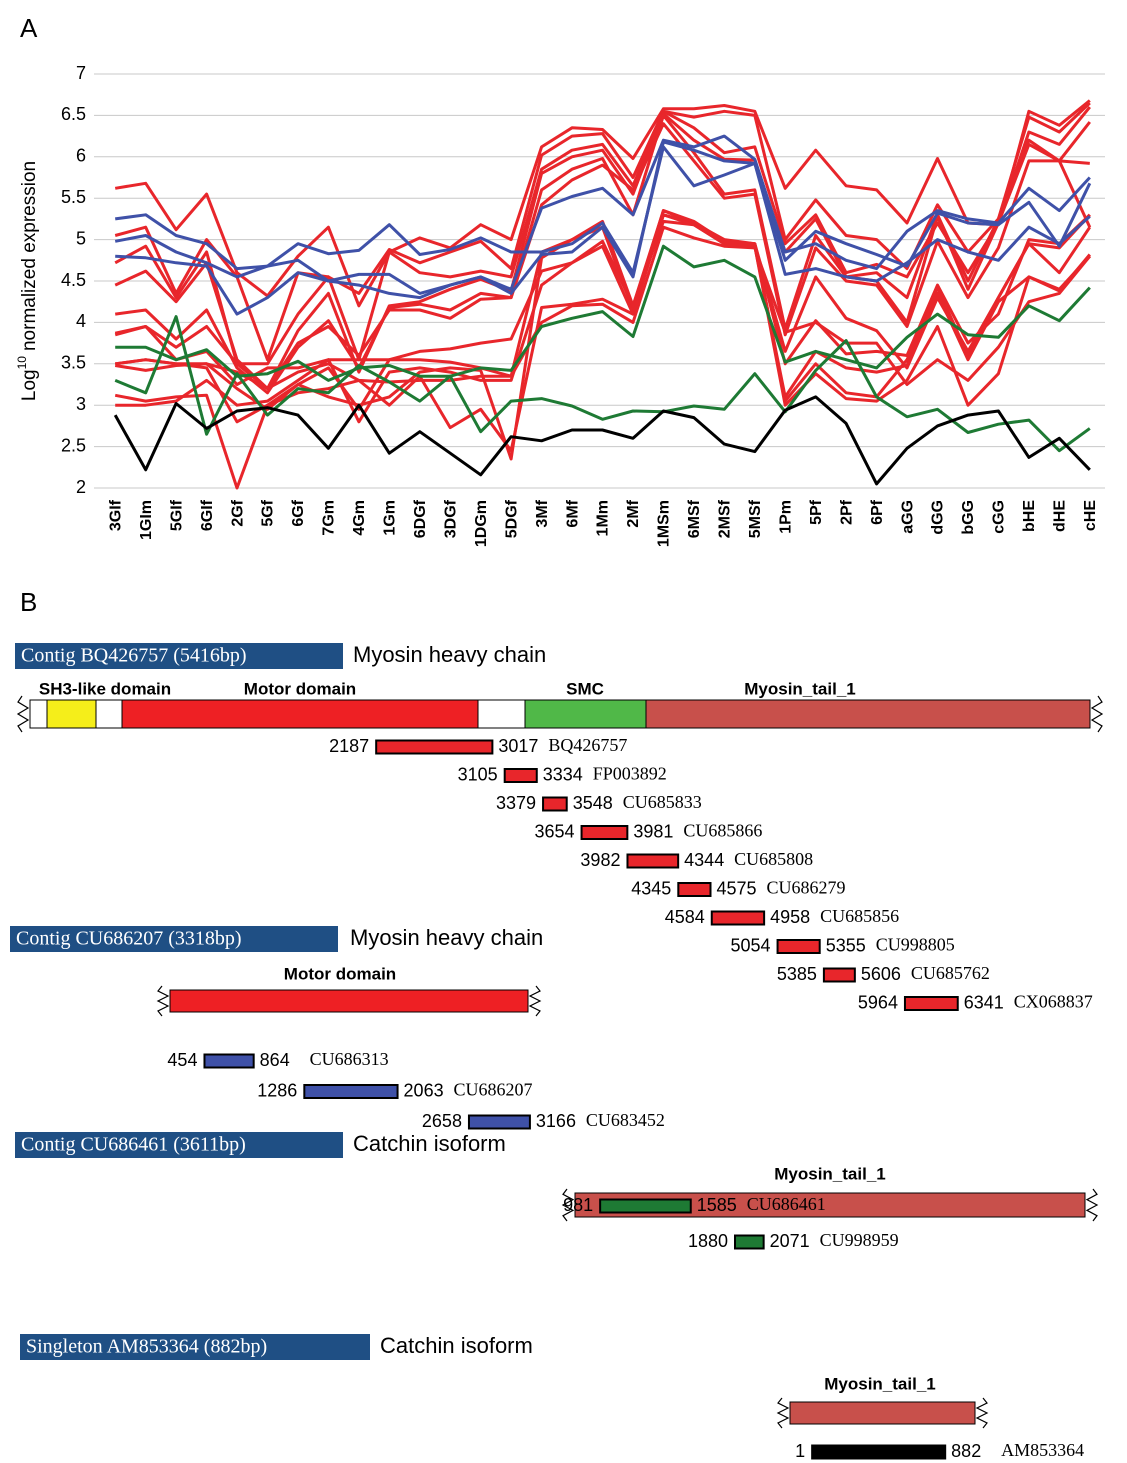  I want to click on read-end: 5355, so click(846, 945).